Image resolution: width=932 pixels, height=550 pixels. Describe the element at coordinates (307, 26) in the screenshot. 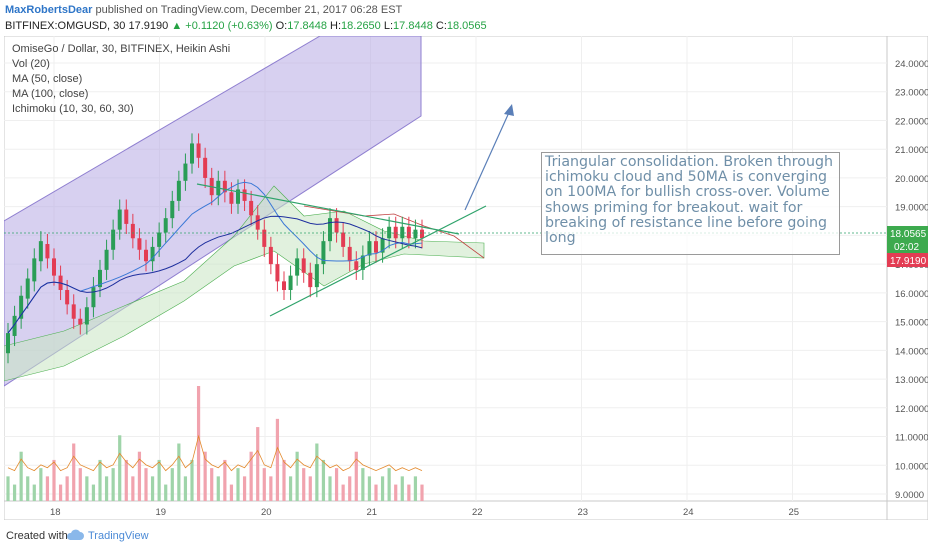

I see `open-value: 17.8448` at that location.